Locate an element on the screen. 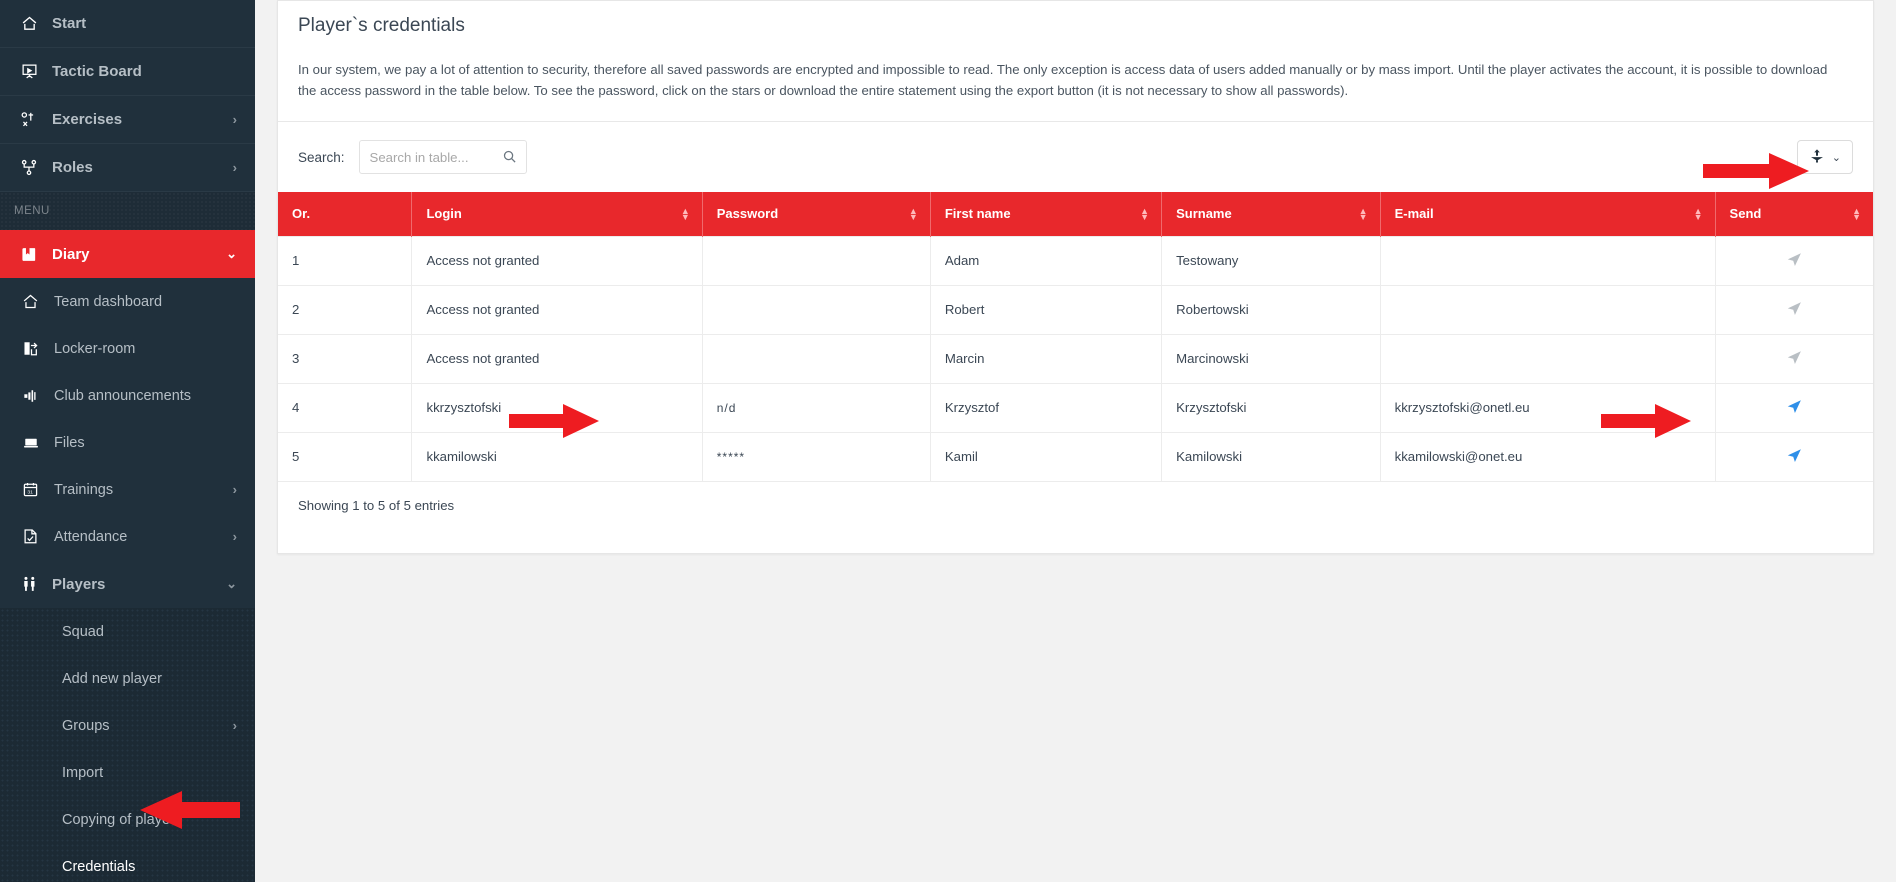  sidebar-item-tactic-board: Tactic Board is located at coordinates (127, 72).